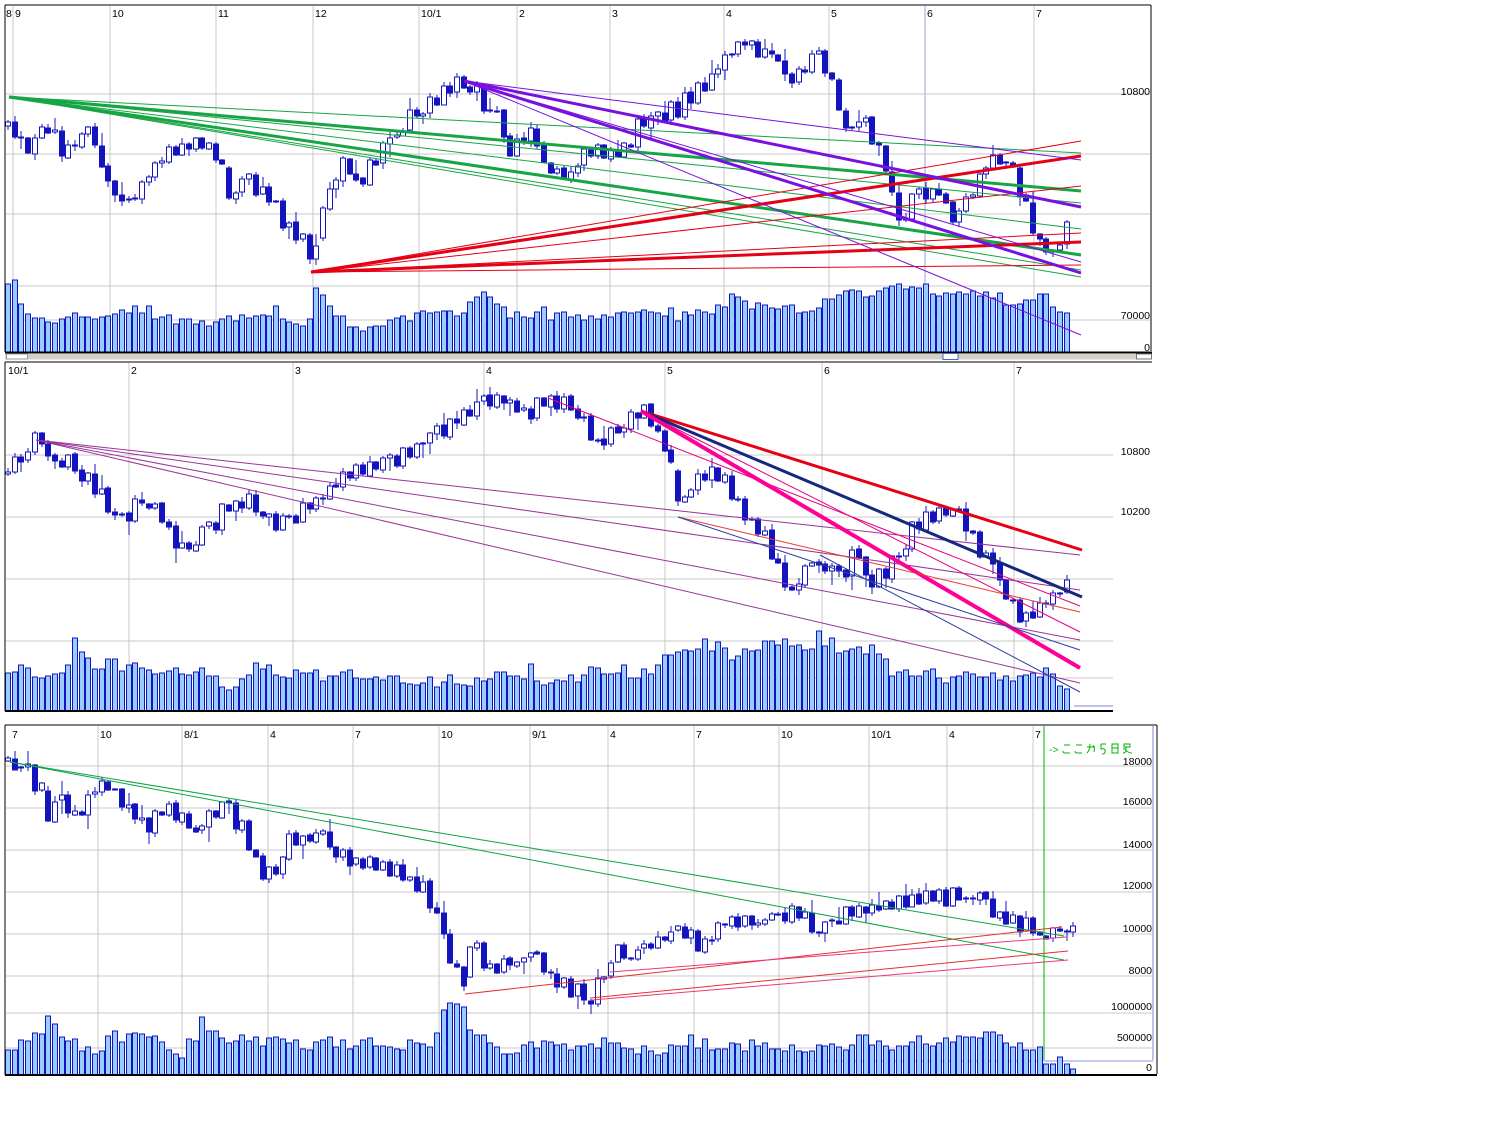 The width and height of the screenshot is (1504, 1131). Describe the element at coordinates (191, 735) in the screenshot. I see `svg-text: 8/1` at that location.